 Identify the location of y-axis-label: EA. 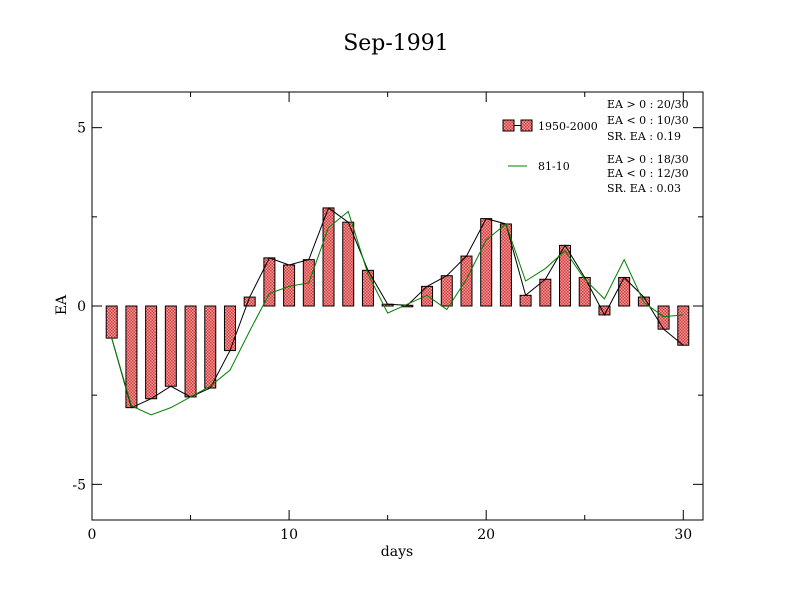
(62, 304).